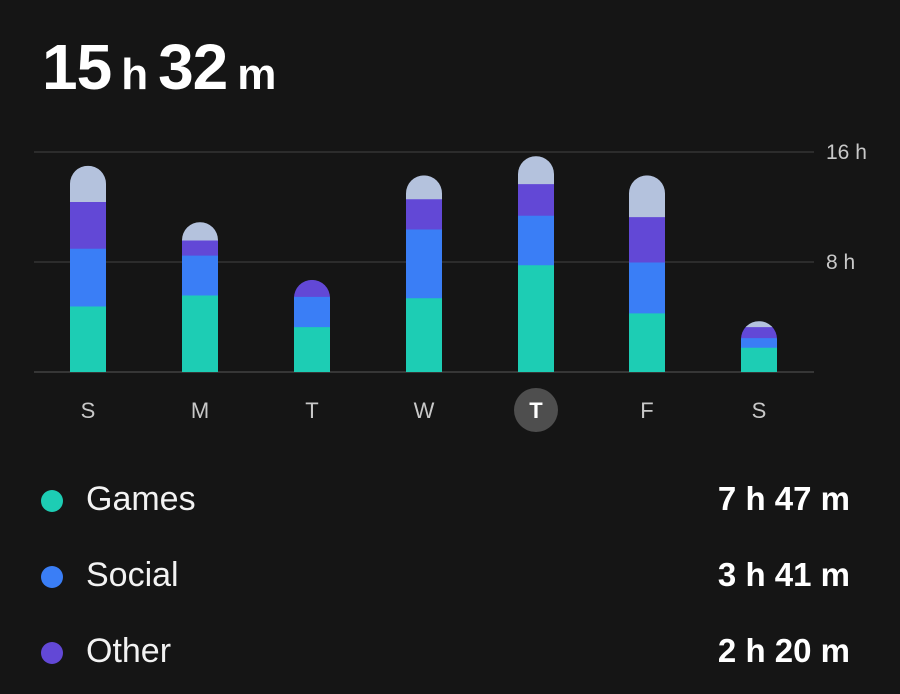 The width and height of the screenshot is (900, 694). I want to click on y-tick-label: 16 h, so click(846, 152).